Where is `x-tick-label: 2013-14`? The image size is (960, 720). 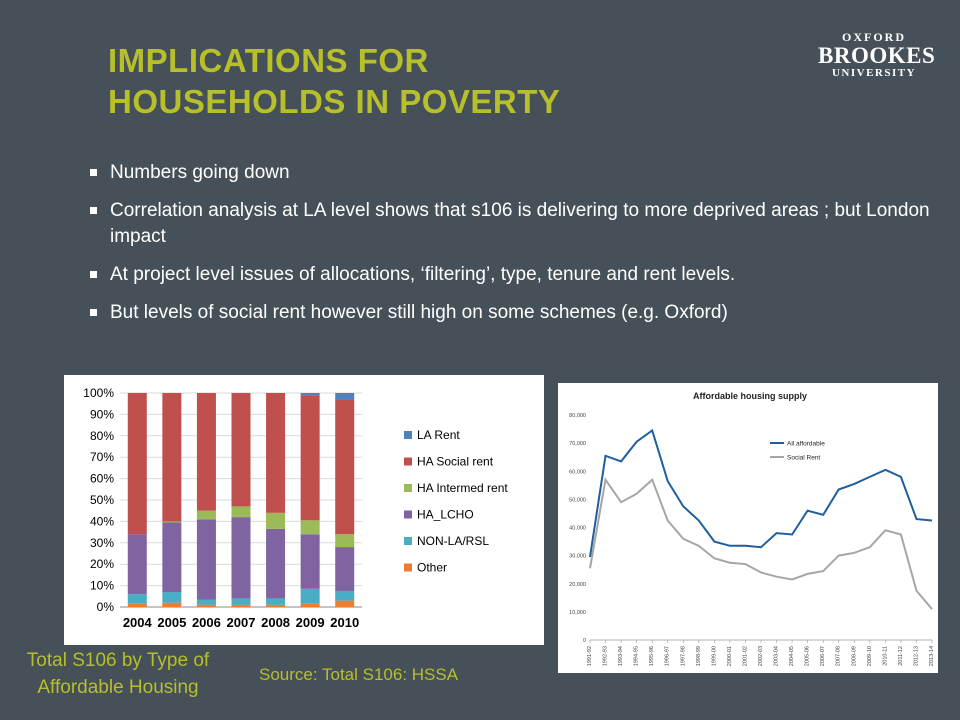
x-tick-label: 2013-14 is located at coordinates (932, 656).